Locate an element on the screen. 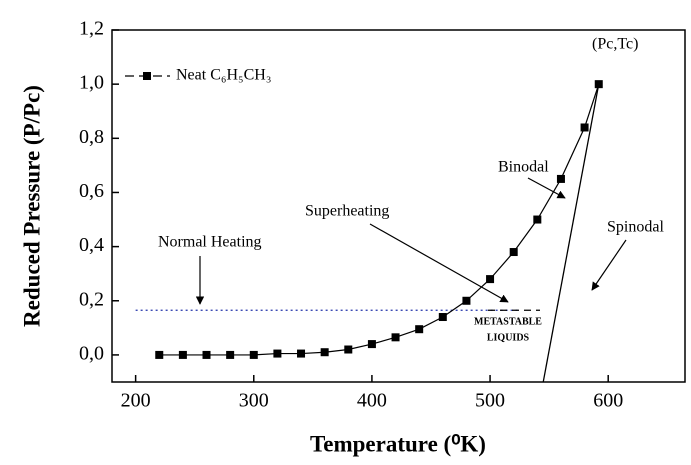 The width and height of the screenshot is (691, 465). x-tick-label: 400 is located at coordinates (372, 401).